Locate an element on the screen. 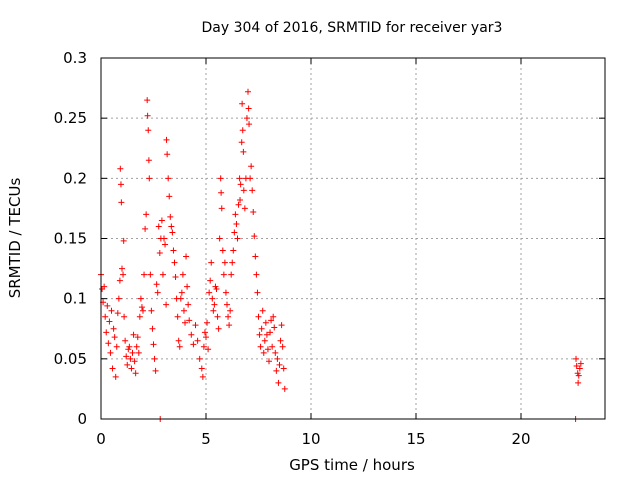  y-tick-label: 0.25 is located at coordinates (70, 118).